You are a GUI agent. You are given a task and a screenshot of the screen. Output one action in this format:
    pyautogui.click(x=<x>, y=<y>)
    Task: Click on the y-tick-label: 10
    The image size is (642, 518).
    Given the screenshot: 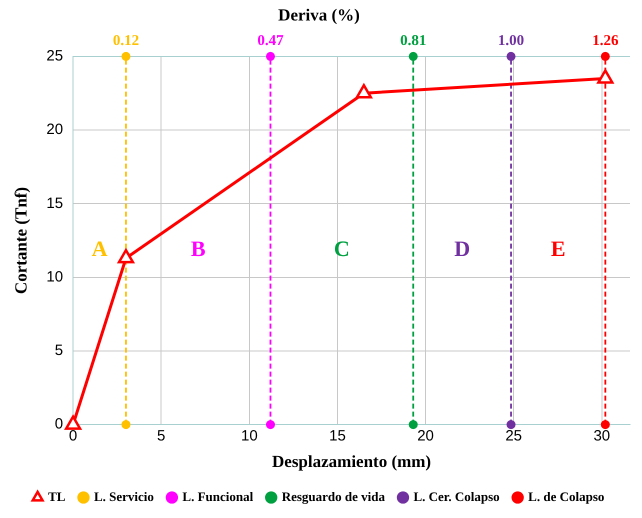 What is the action you would take?
    pyautogui.click(x=55, y=277)
    